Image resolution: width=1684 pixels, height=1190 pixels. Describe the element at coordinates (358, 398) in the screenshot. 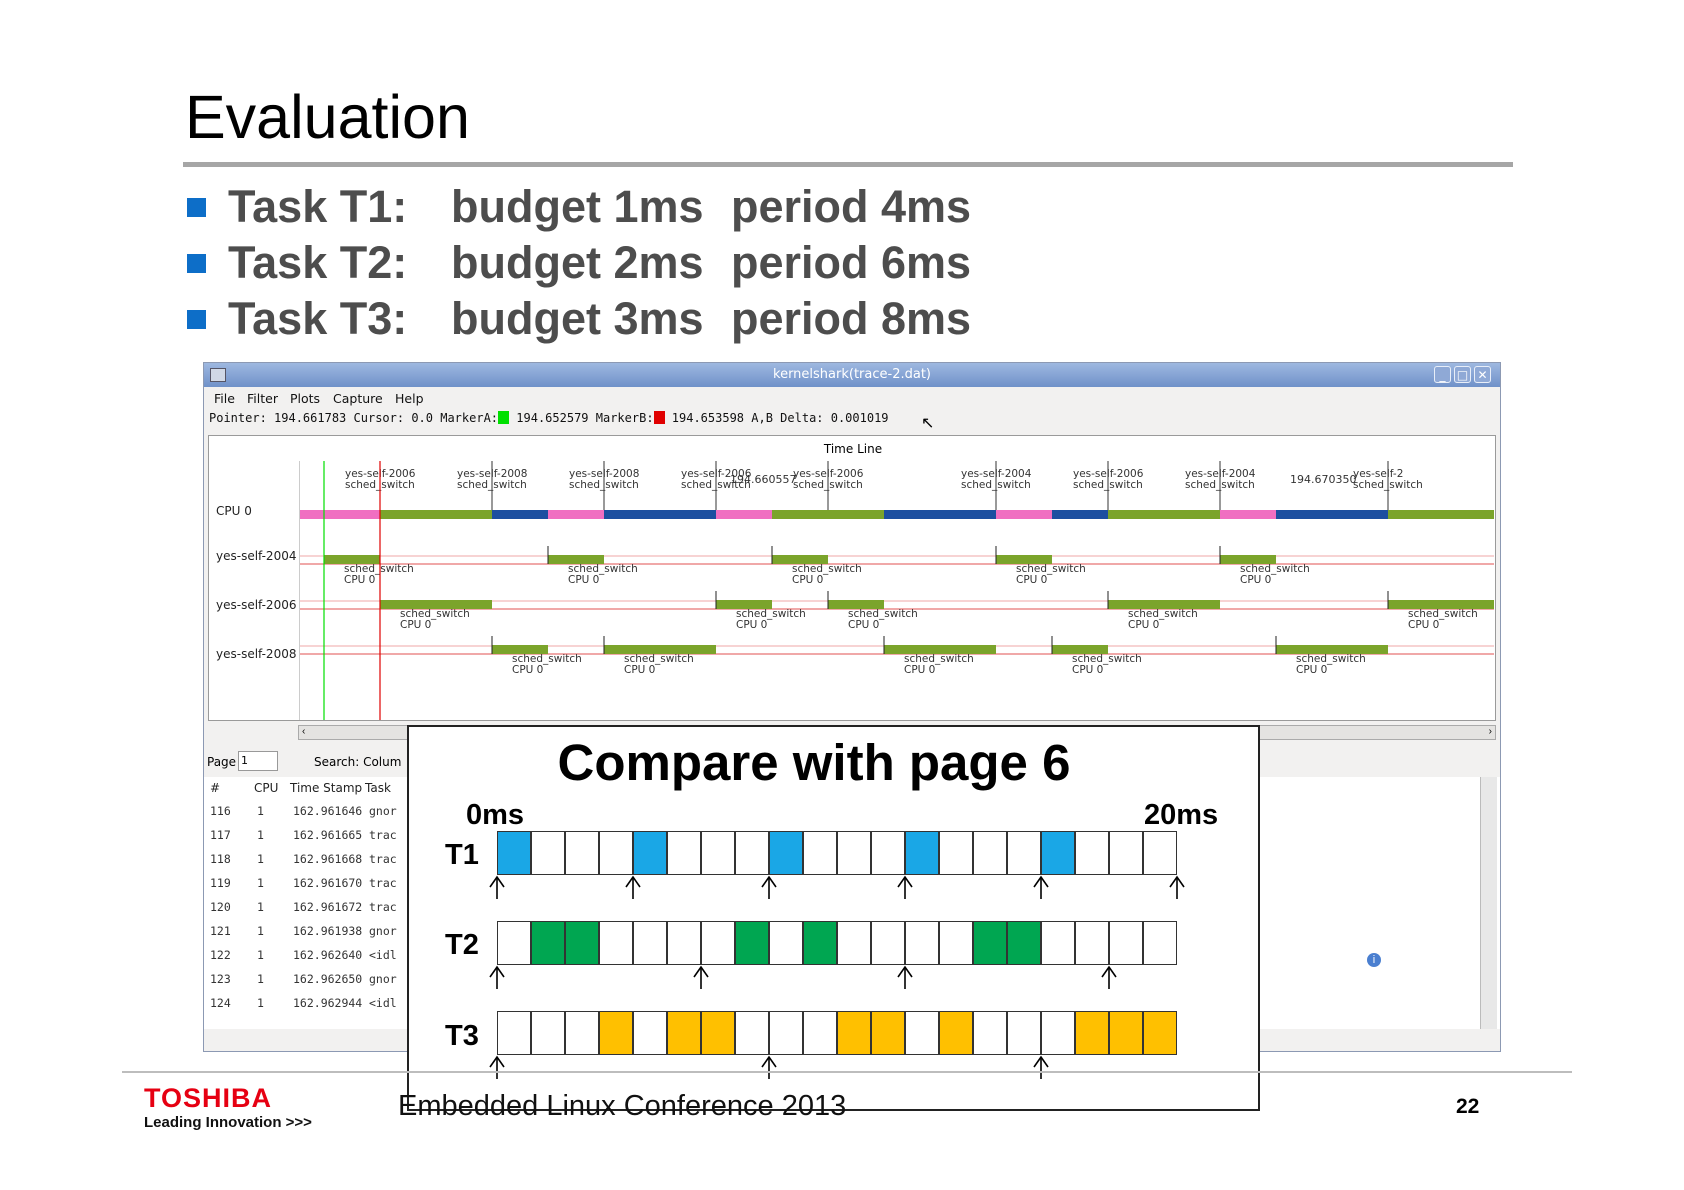

I see `menu-capture: Capture` at that location.